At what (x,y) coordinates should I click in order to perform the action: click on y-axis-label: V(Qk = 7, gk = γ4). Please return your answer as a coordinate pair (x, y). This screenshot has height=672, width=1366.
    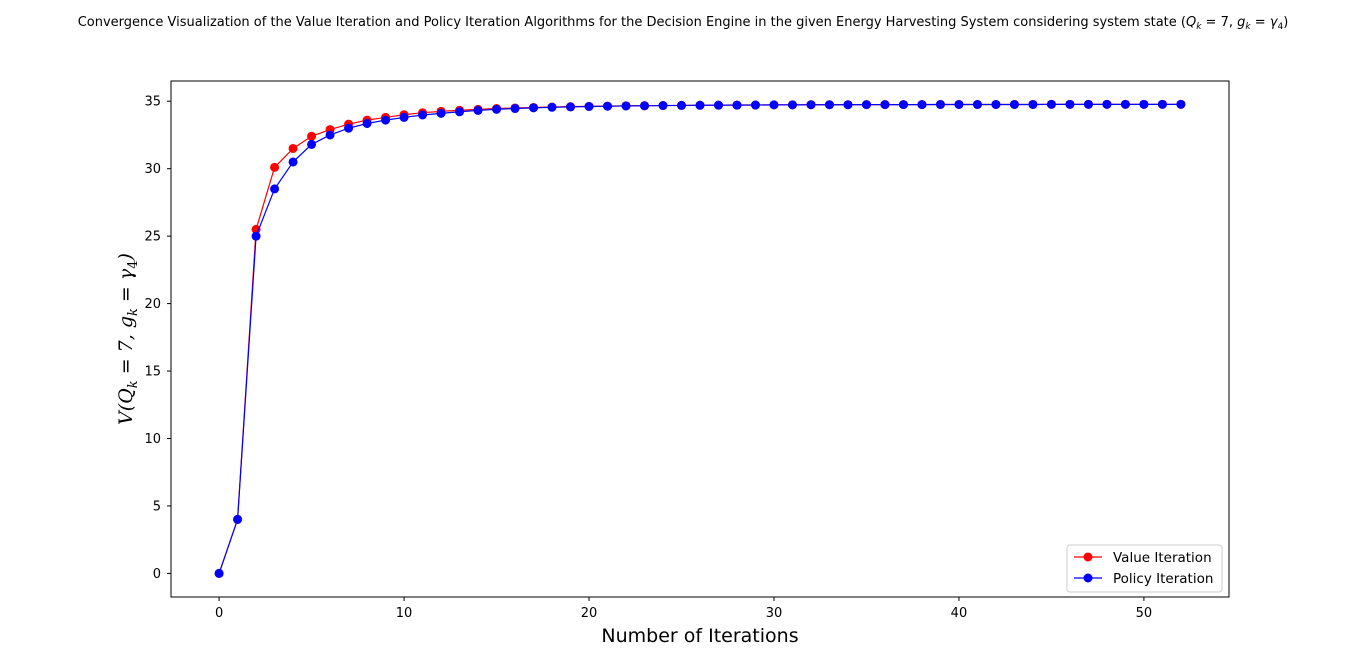
    Looking at the image, I should click on (128, 339).